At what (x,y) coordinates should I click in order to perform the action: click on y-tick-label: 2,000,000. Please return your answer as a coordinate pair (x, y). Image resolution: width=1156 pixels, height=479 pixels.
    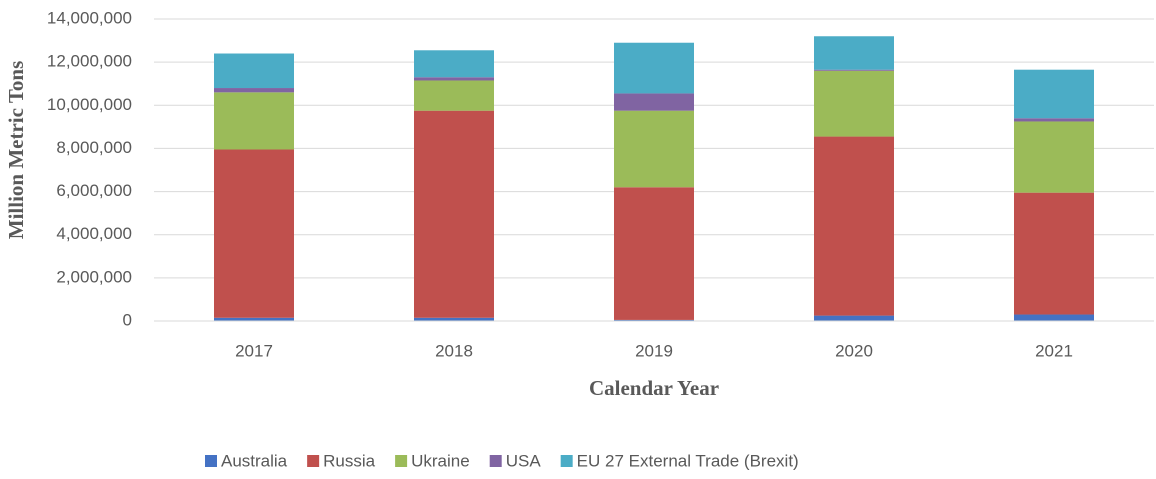
    Looking at the image, I should click on (94, 276).